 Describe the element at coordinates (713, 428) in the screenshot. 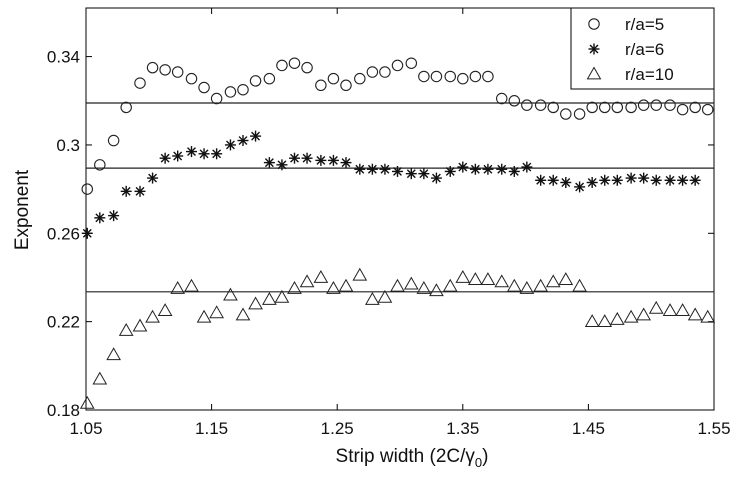

I see `x-tick-label: 1.55` at that location.